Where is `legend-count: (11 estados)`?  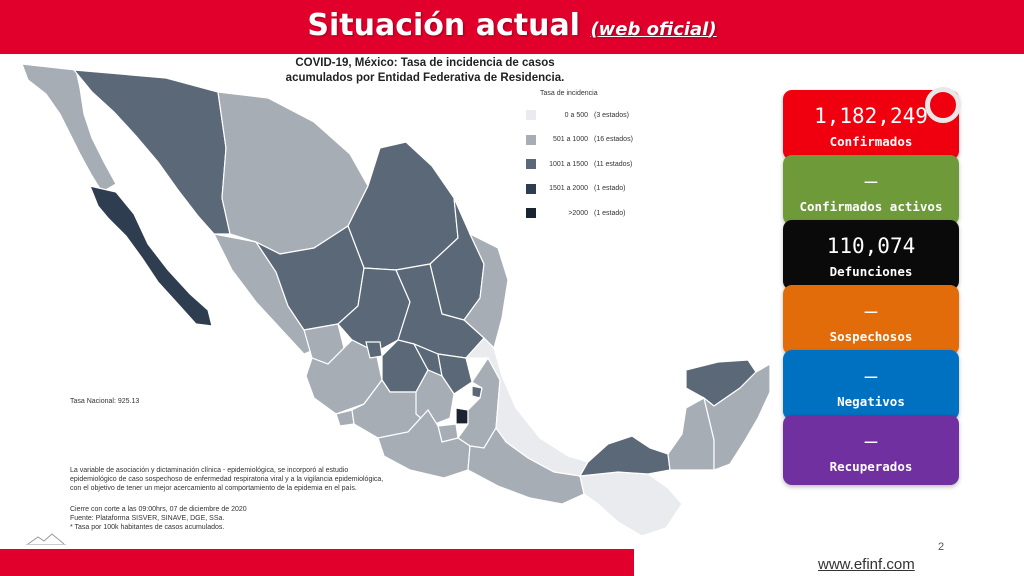 legend-count: (11 estados) is located at coordinates (613, 164).